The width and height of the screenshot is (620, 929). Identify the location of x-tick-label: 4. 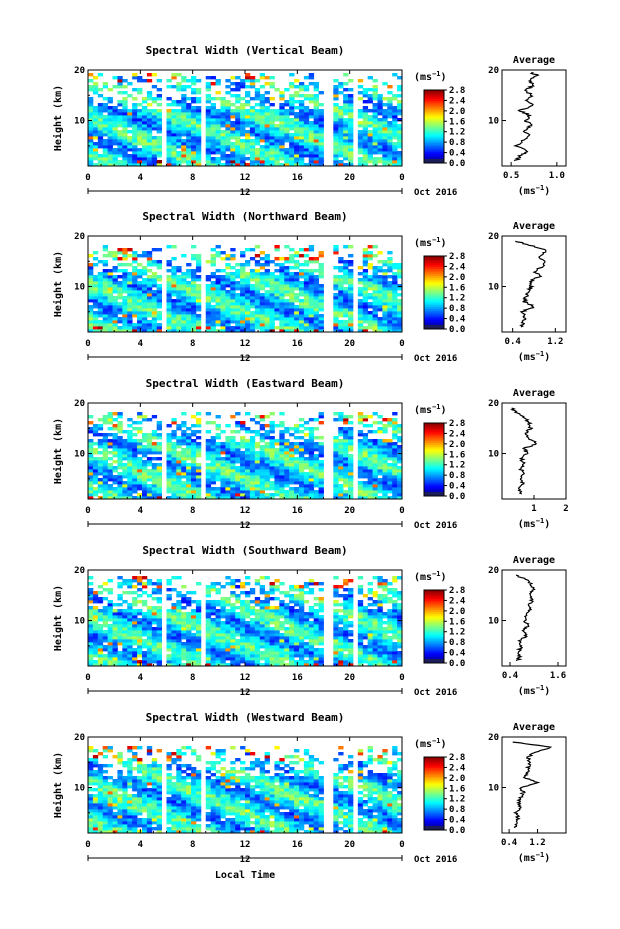
(141, 511).